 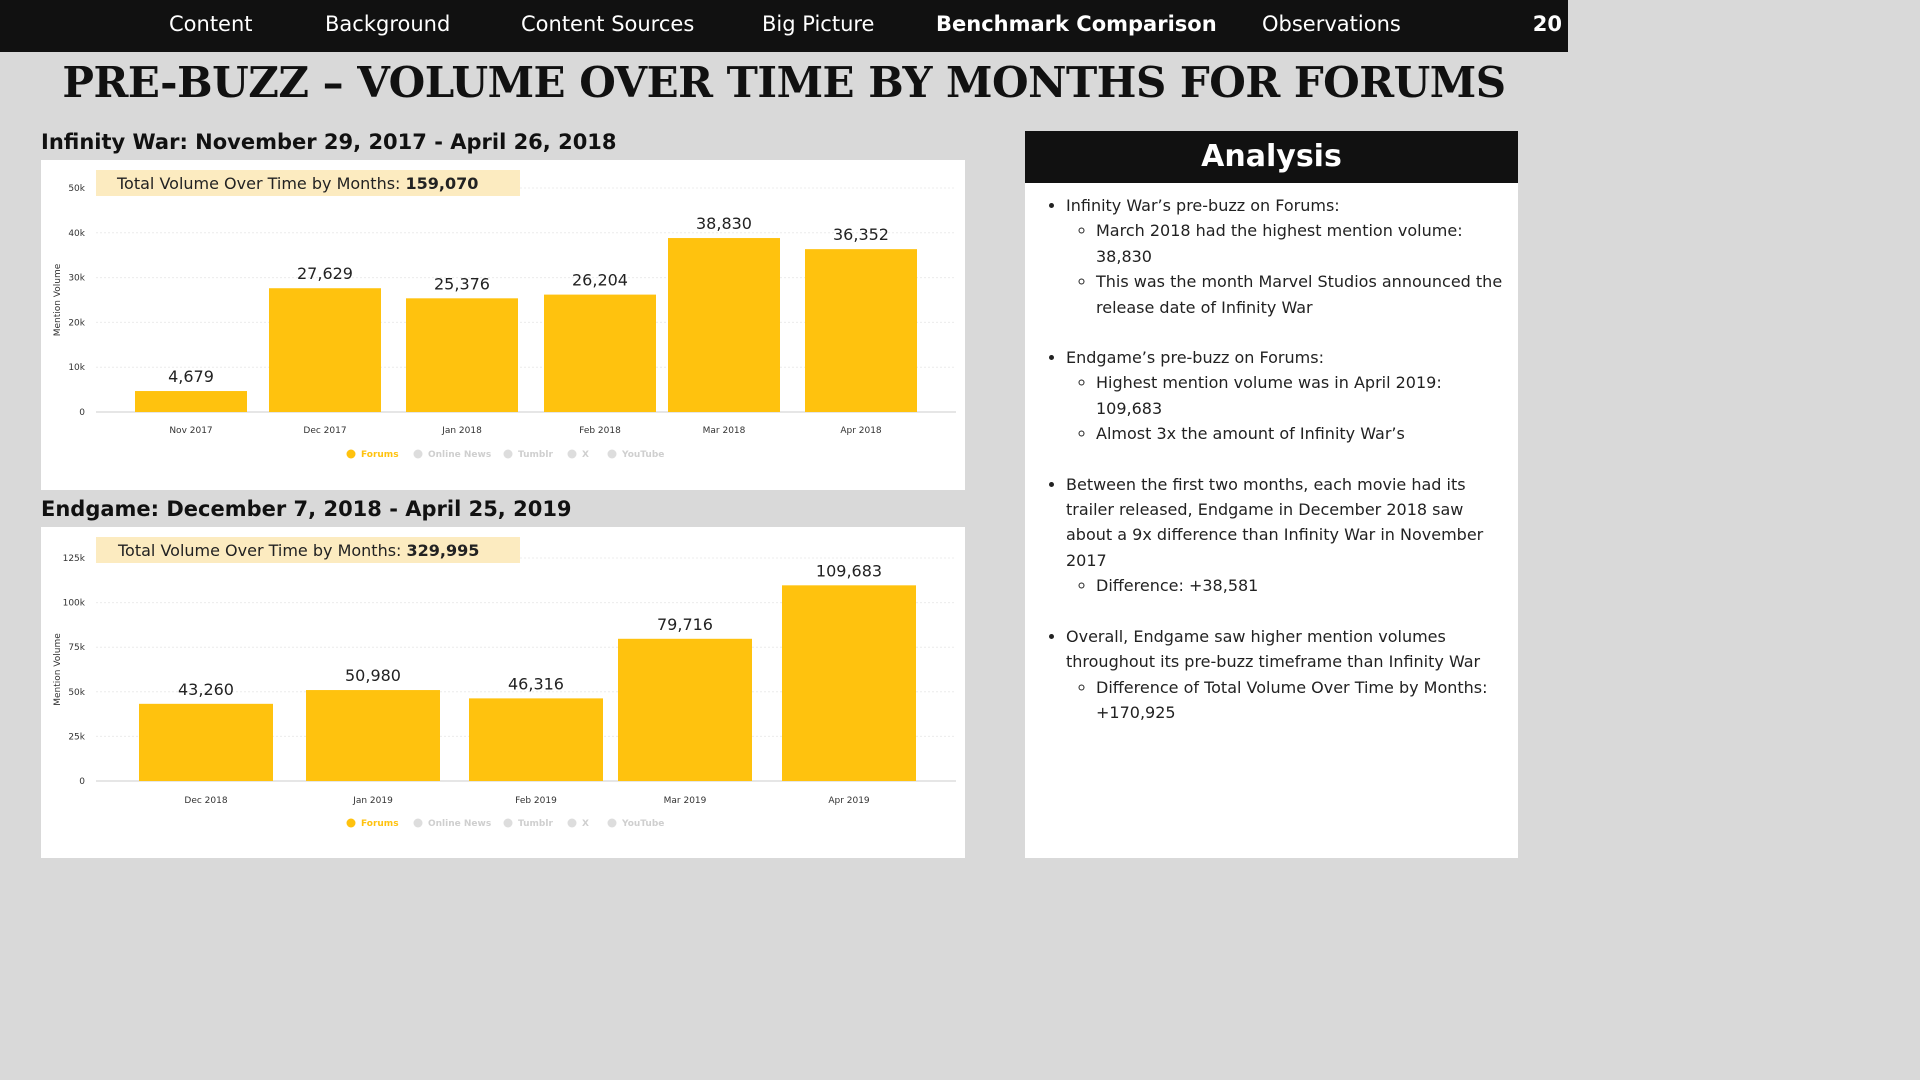 I want to click on x-tick-label: Apr 2019, so click(x=849, y=801).